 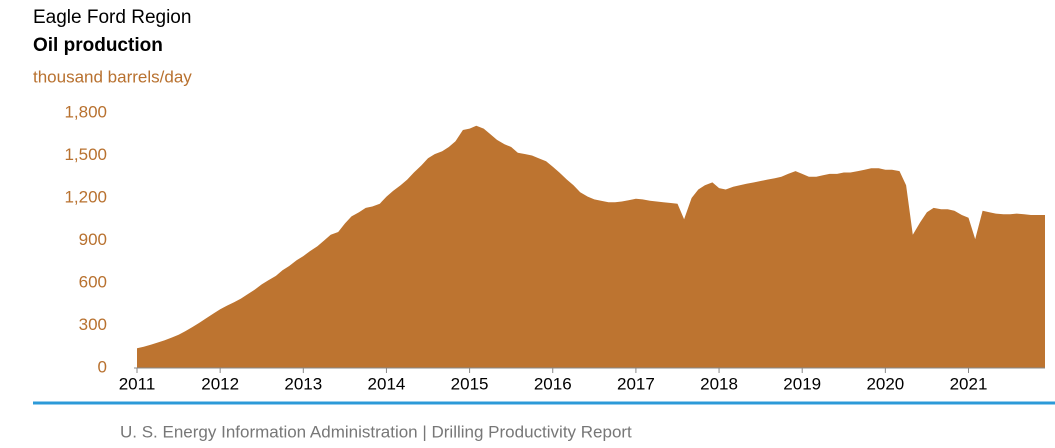 I want to click on x-tick-label: 2011, so click(x=137, y=383).